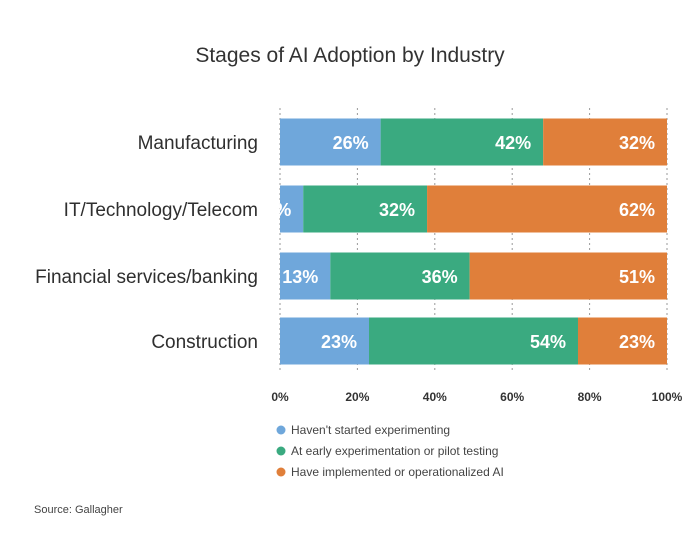  Describe the element at coordinates (351, 143) in the screenshot. I see `data-label: 26%` at that location.